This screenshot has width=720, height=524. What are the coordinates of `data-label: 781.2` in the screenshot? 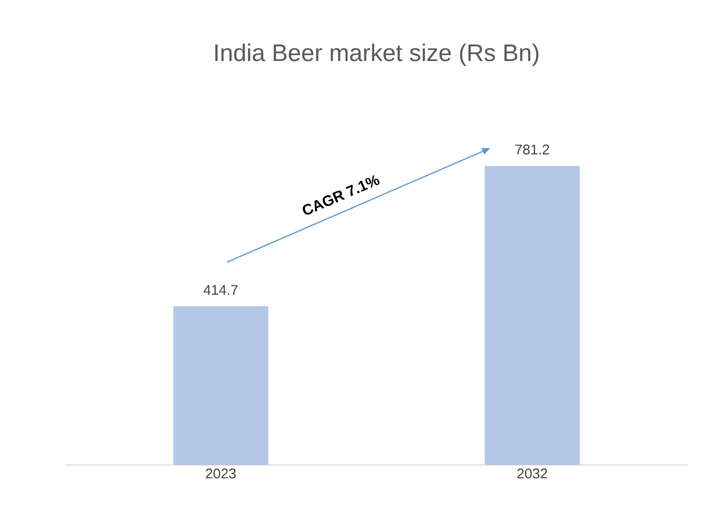 It's located at (532, 149).